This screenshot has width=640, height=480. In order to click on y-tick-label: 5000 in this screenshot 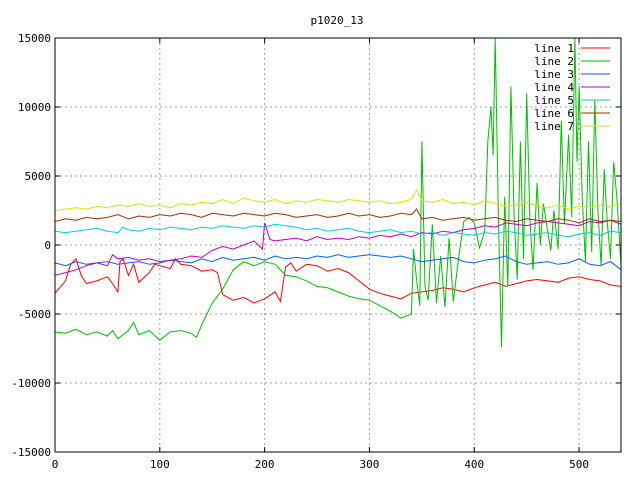, I will do `click(38, 176)`.